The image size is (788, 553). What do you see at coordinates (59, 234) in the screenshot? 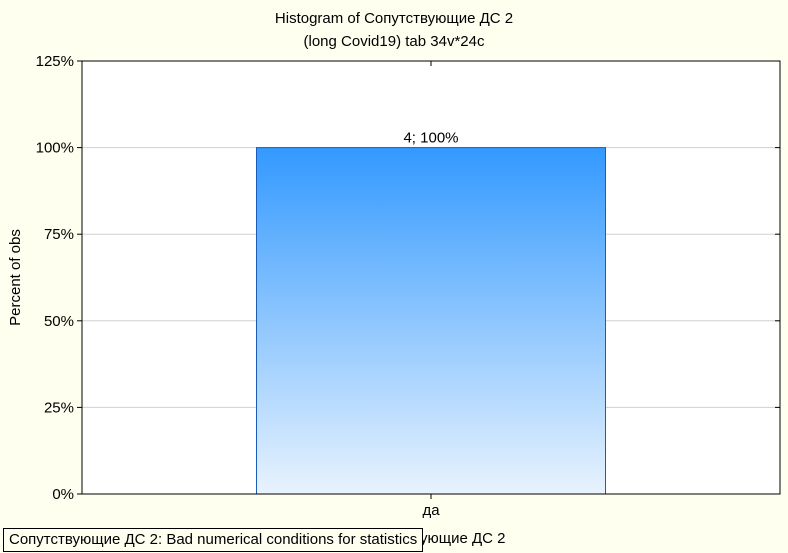
I see `y-tick-label: 75%` at bounding box center [59, 234].